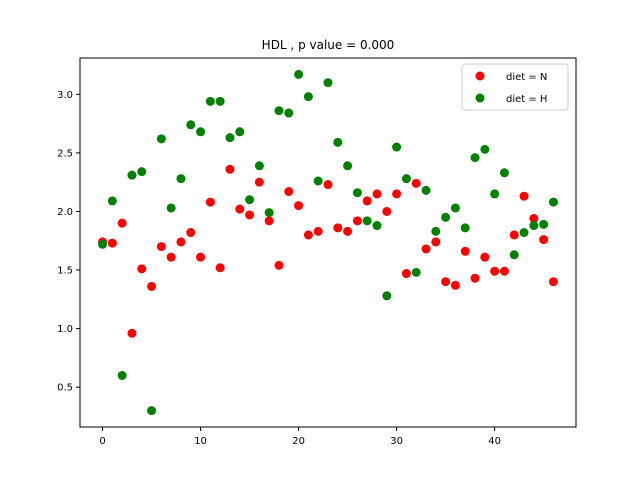 The width and height of the screenshot is (640, 480). Describe the element at coordinates (515, 87) in the screenshot. I see `legend: diet = N diet = H` at that location.